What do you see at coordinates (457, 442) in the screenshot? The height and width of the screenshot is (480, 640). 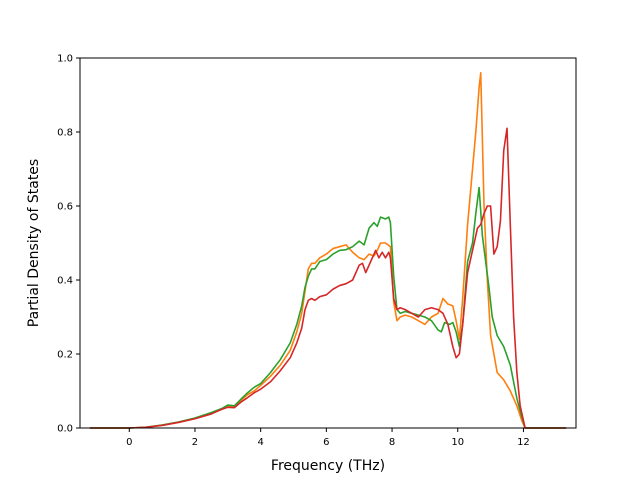 I see `x-tick-label: 10` at bounding box center [457, 442].